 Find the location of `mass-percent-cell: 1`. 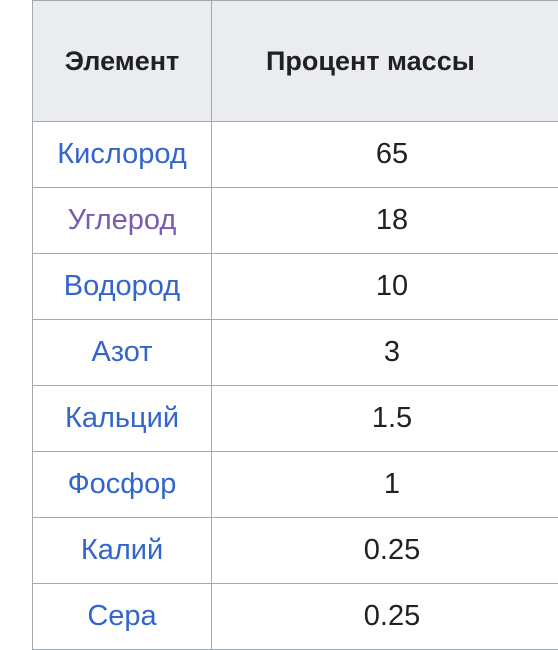

mass-percent-cell: 1 is located at coordinates (385, 485).